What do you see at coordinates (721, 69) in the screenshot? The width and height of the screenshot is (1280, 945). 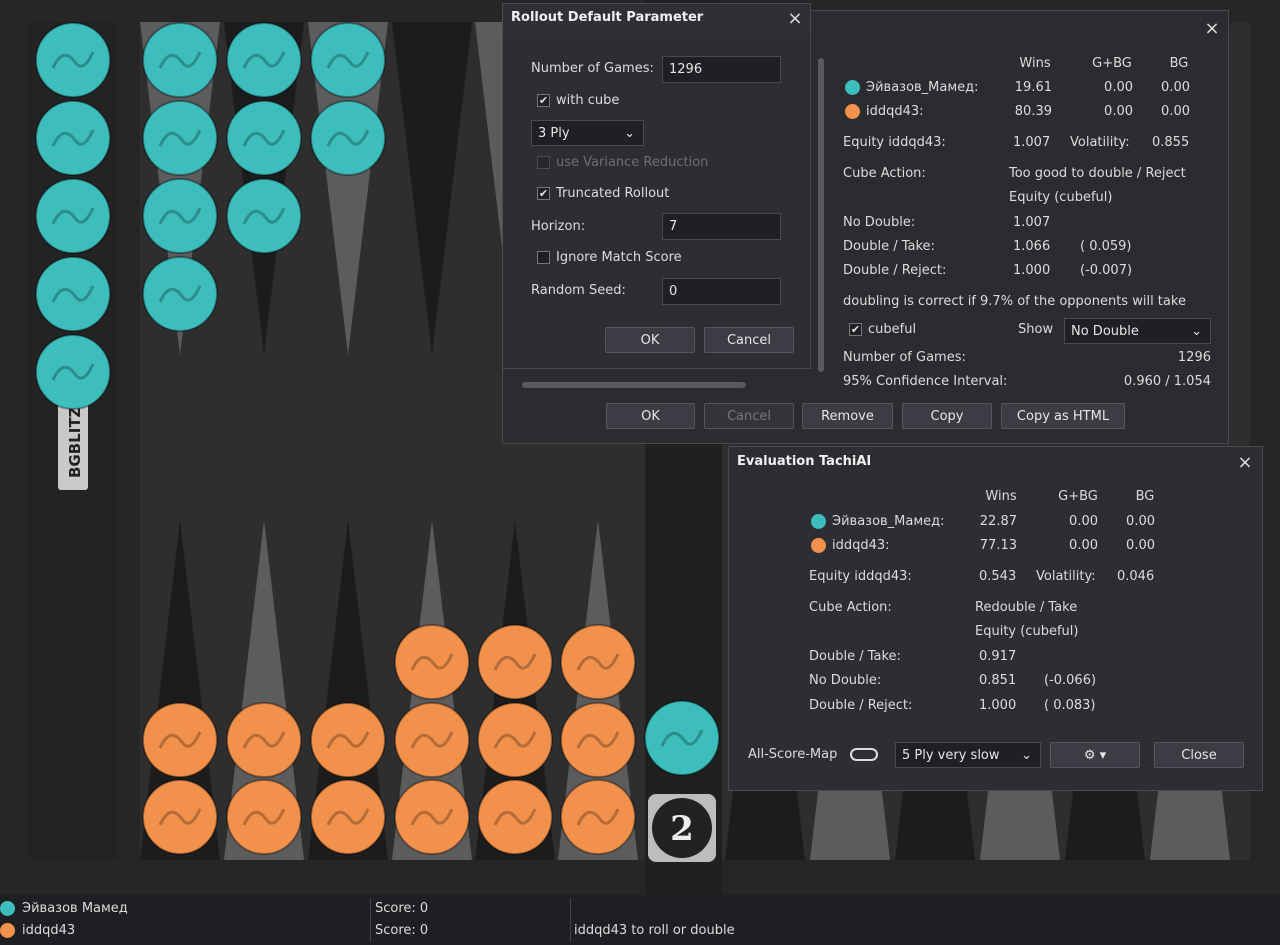 I see `input: 1296` at bounding box center [721, 69].